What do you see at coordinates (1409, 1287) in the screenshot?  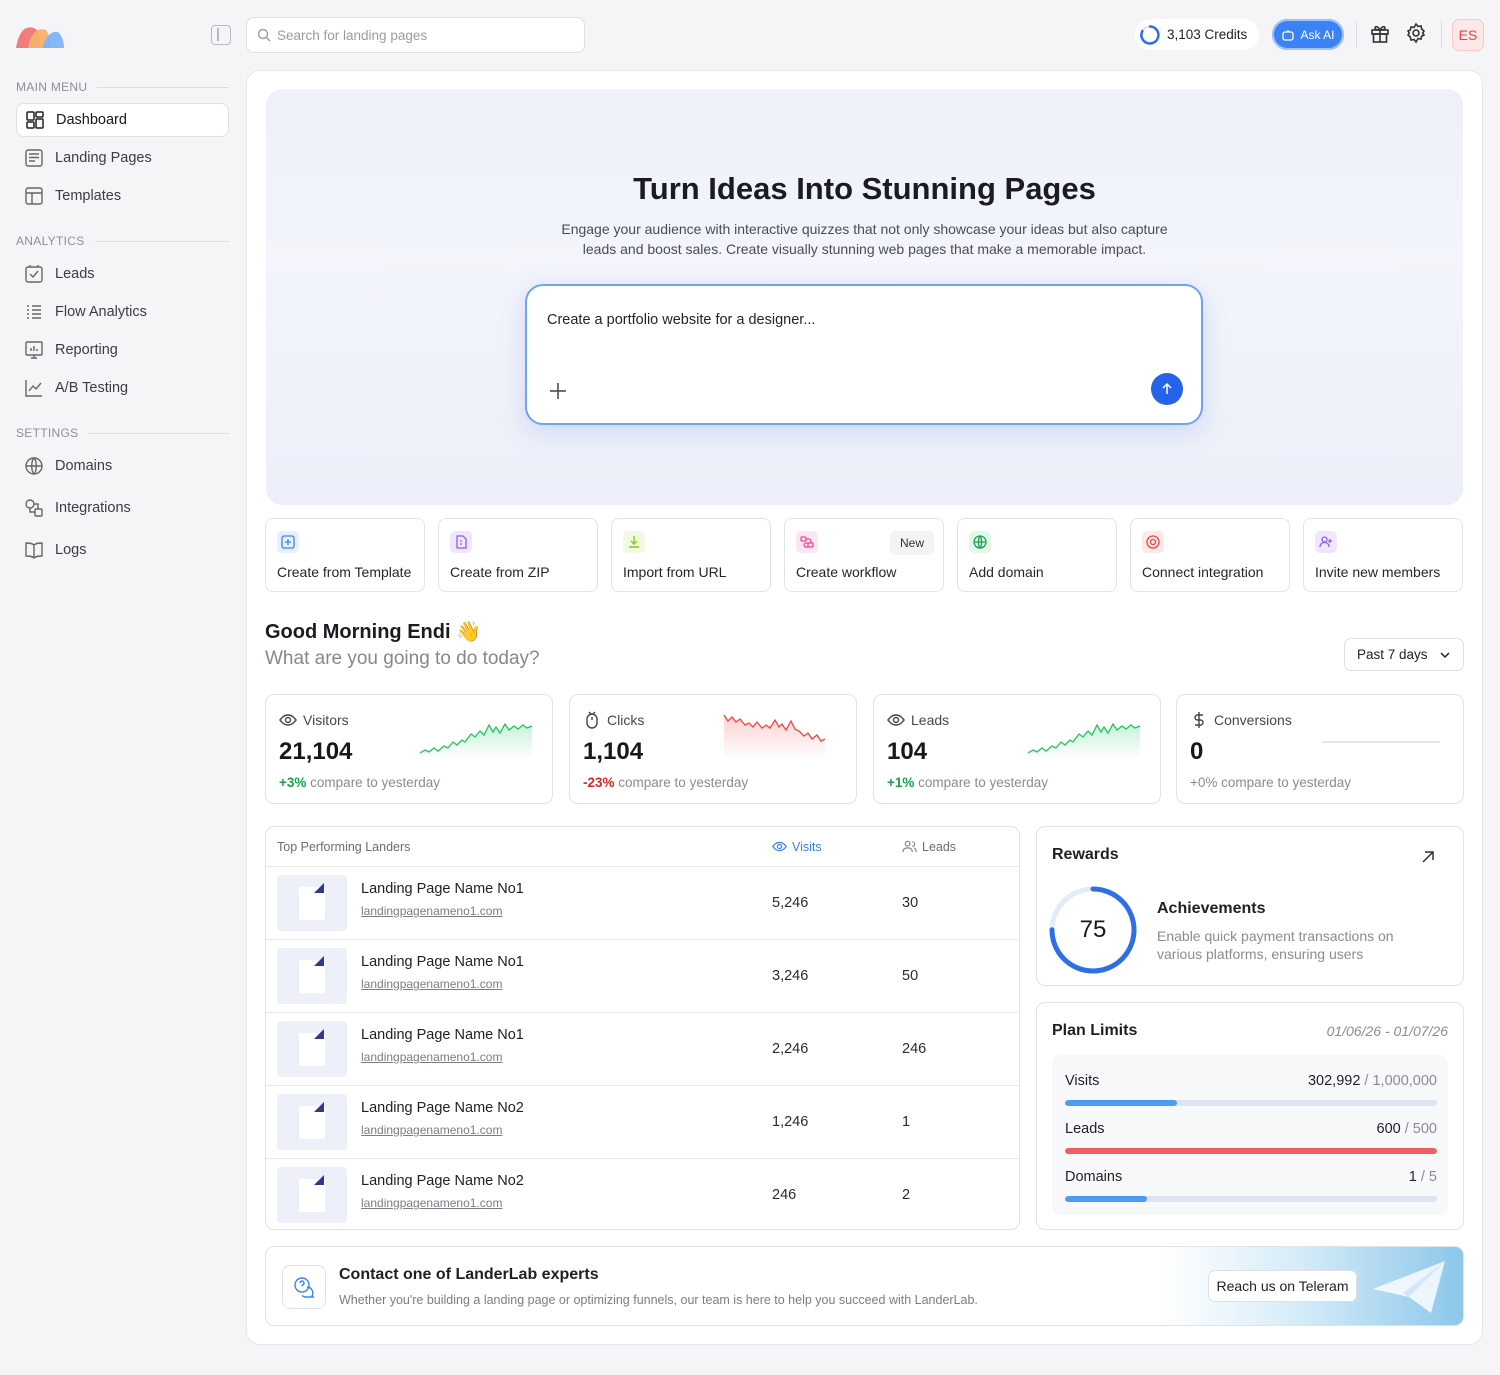 I see `paper-plane-icon` at bounding box center [1409, 1287].